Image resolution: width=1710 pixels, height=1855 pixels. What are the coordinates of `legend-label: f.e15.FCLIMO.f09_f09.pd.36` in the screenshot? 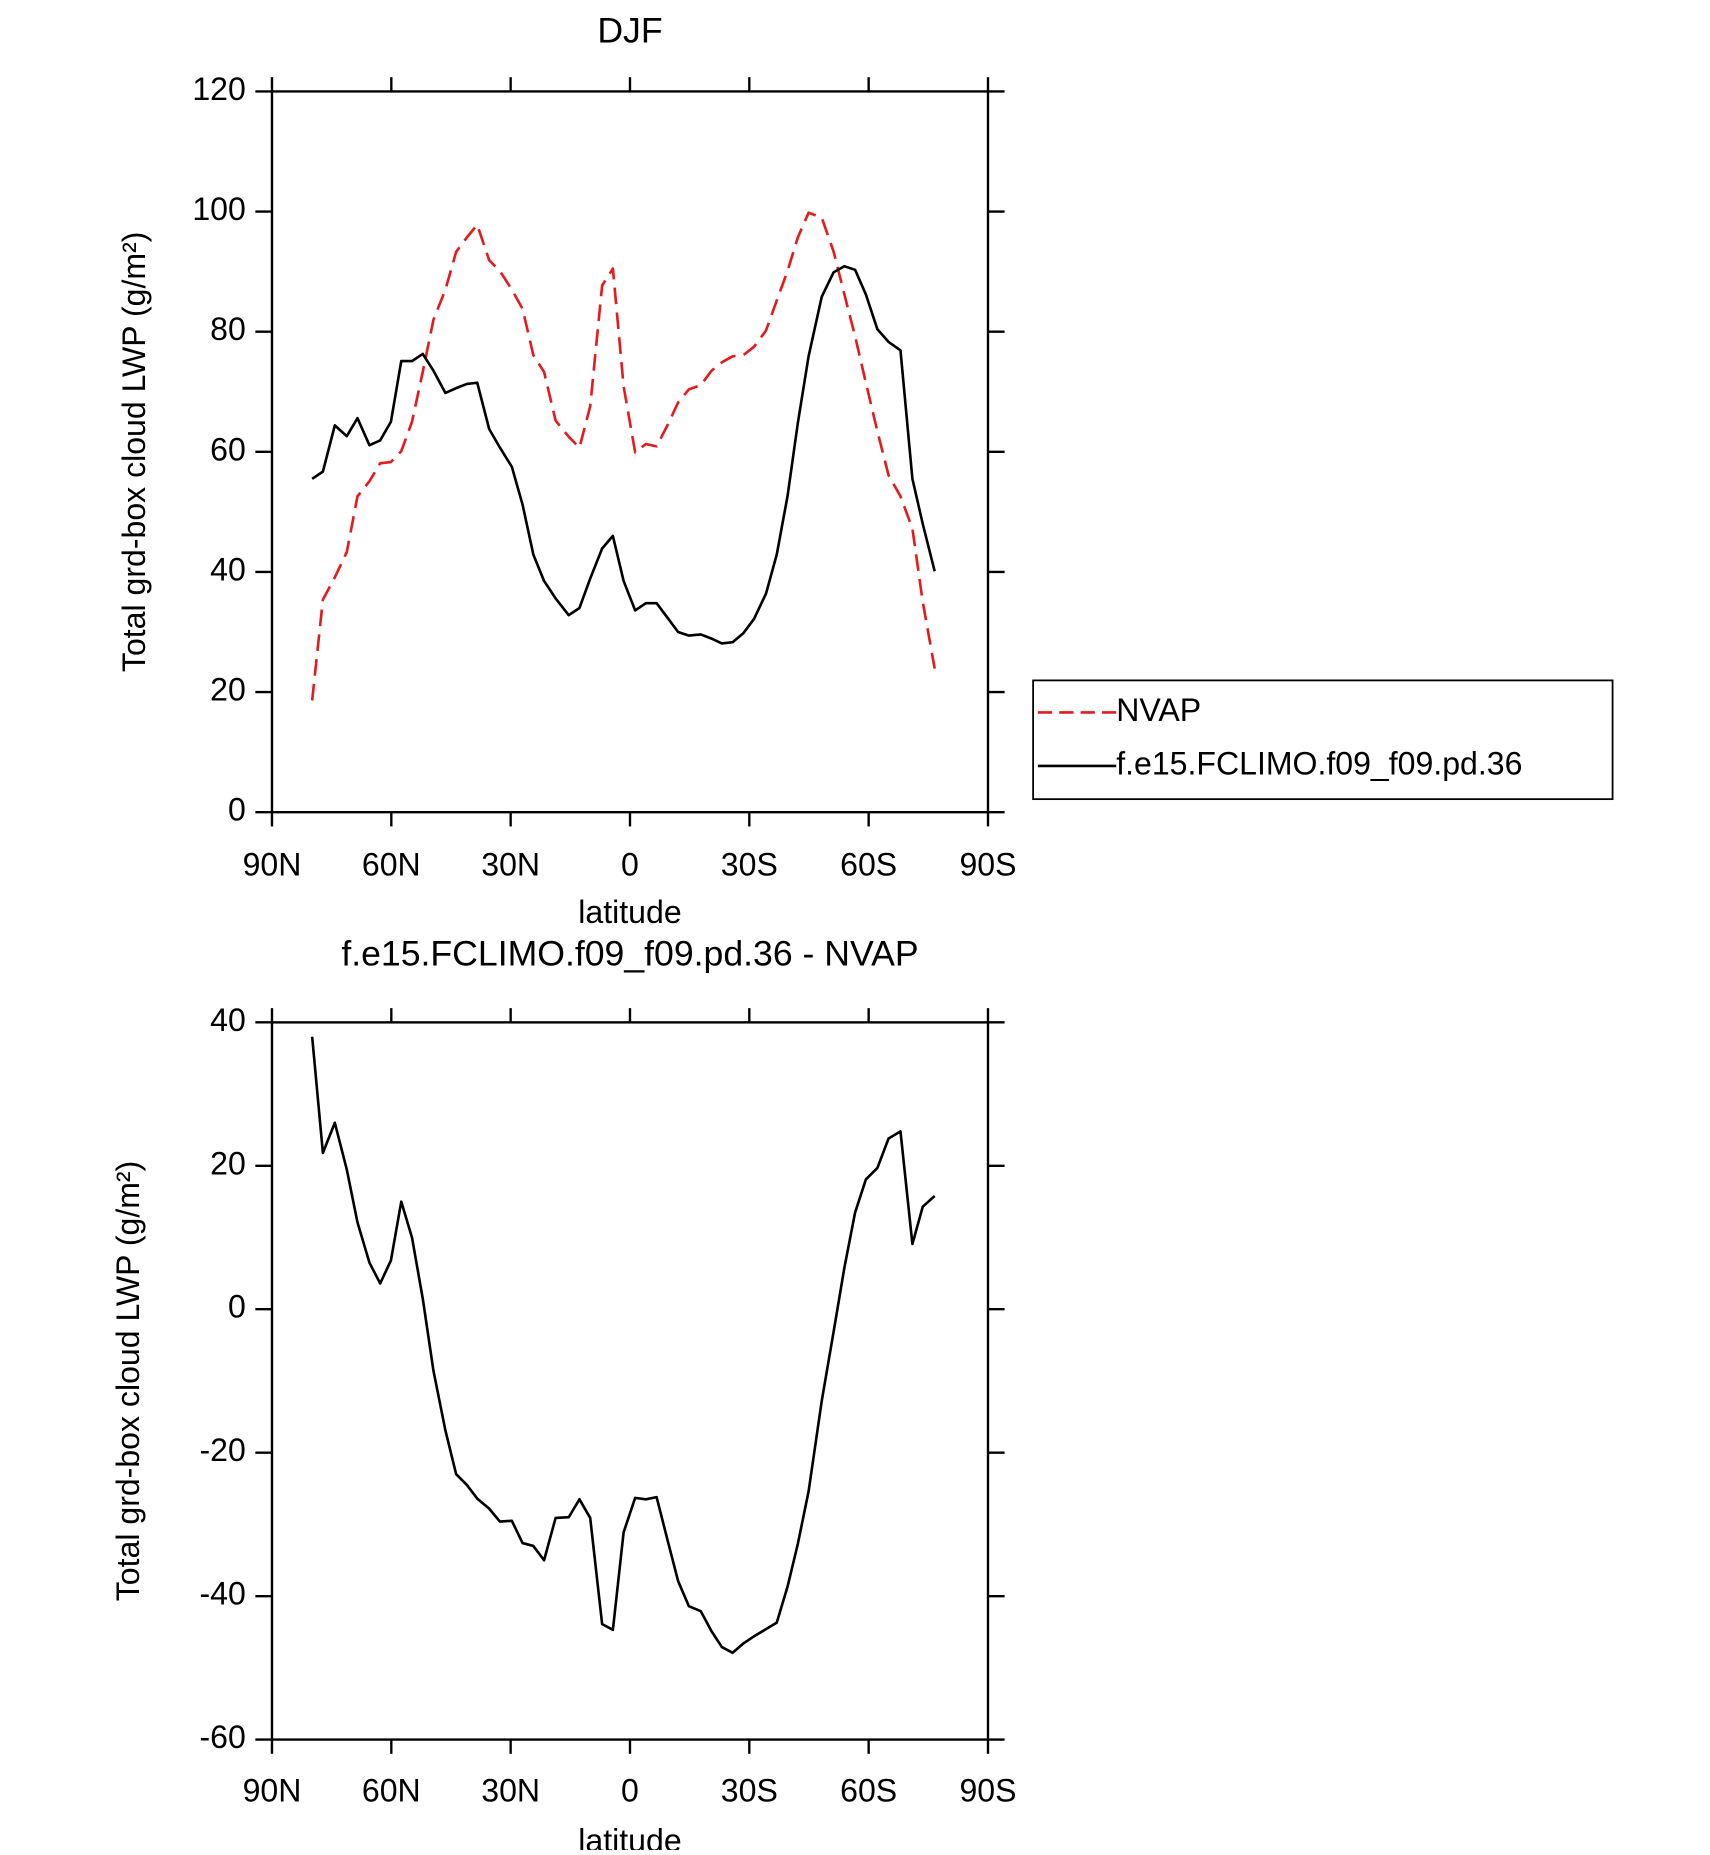 It's located at (1319, 763).